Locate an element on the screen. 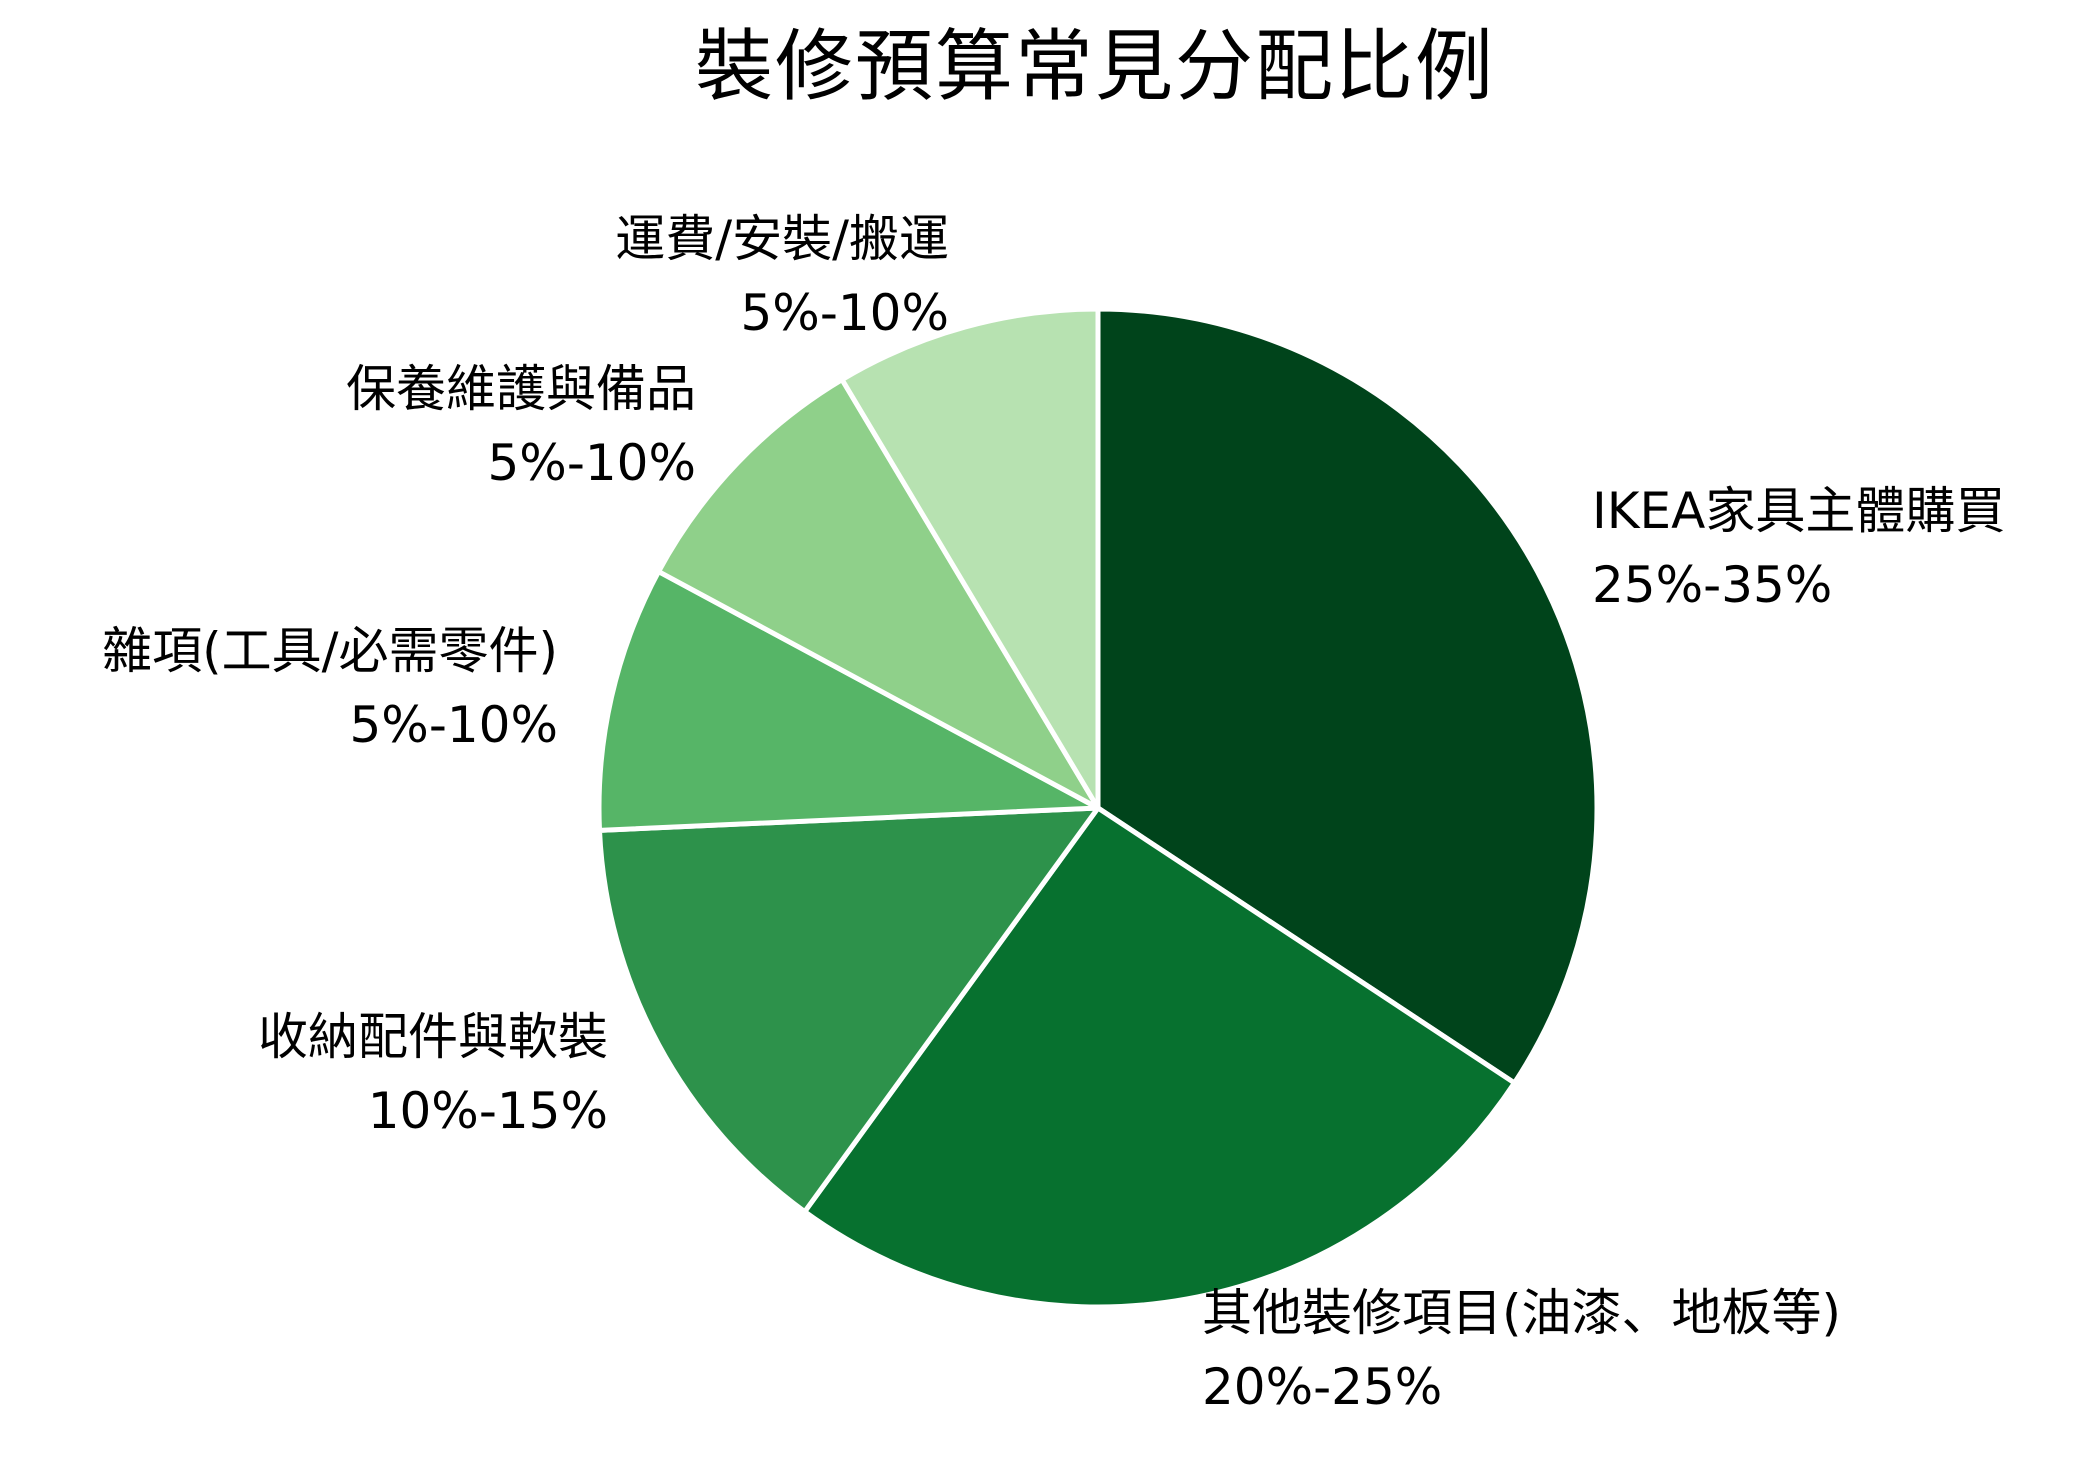 This screenshot has width=2090, height=1468. slice-label-name: 保養維護與備品 is located at coordinates (521, 389).